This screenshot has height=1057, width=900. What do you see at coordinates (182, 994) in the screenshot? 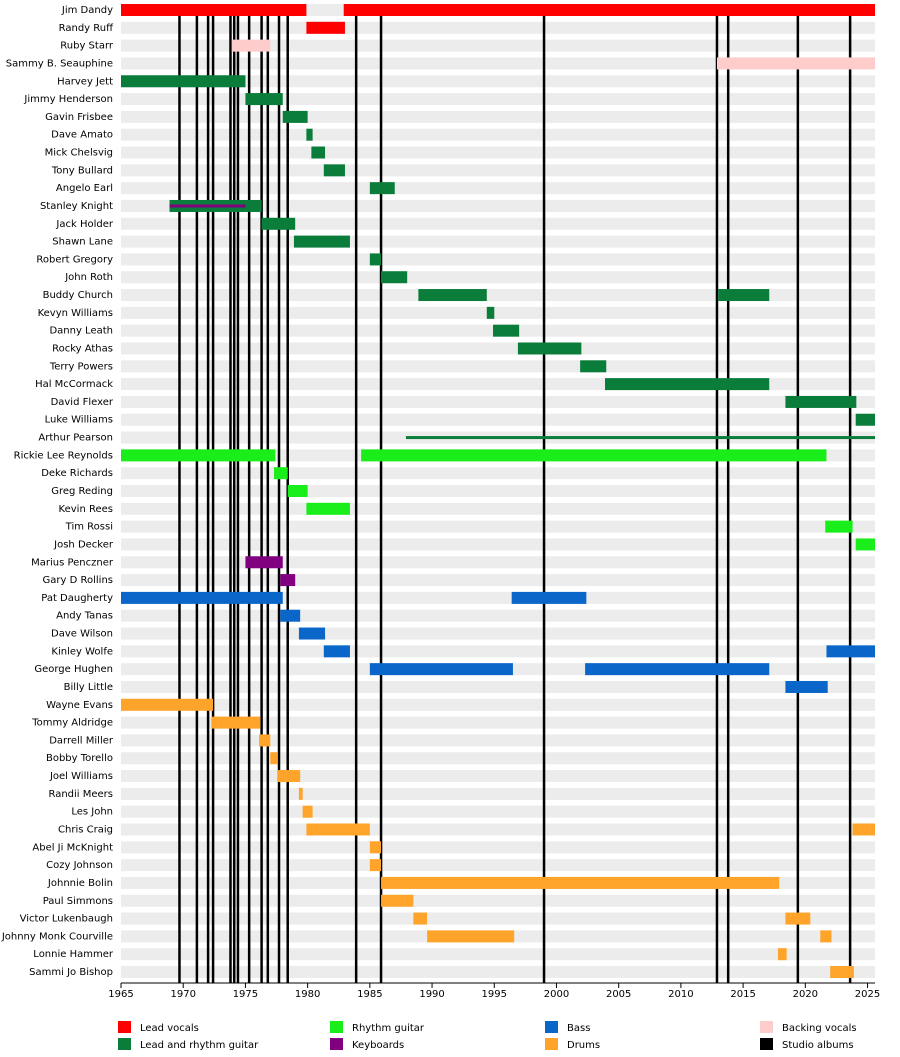
I see `x-tick-label: 1970` at bounding box center [182, 994].